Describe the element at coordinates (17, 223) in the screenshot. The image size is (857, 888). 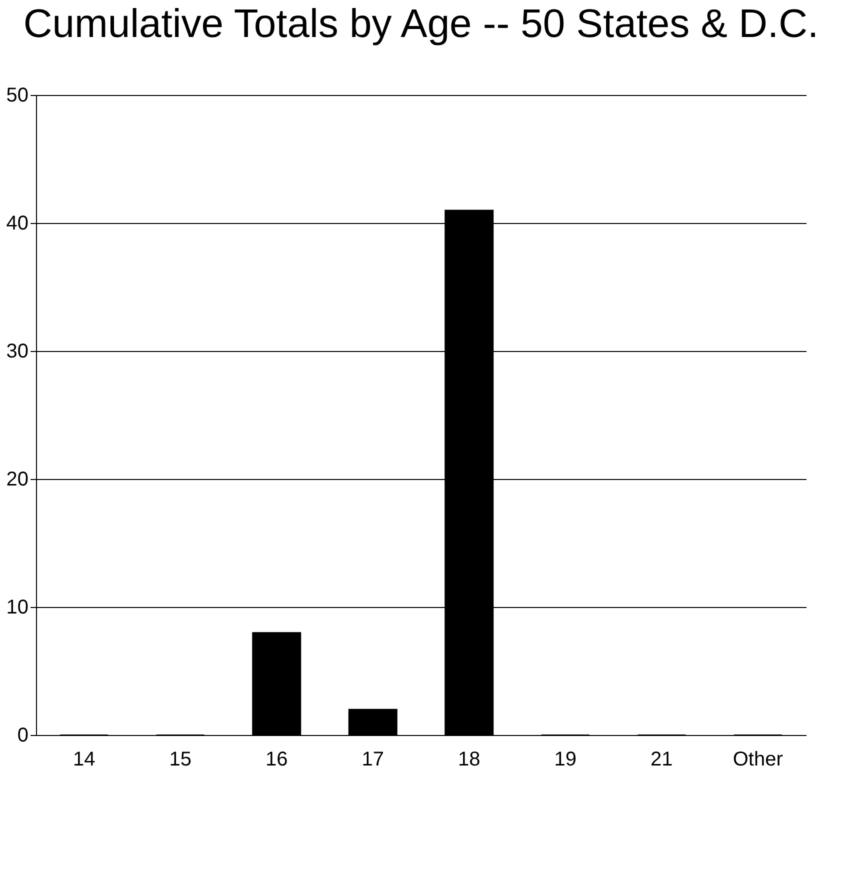
I see `y-tick-label: 40` at that location.